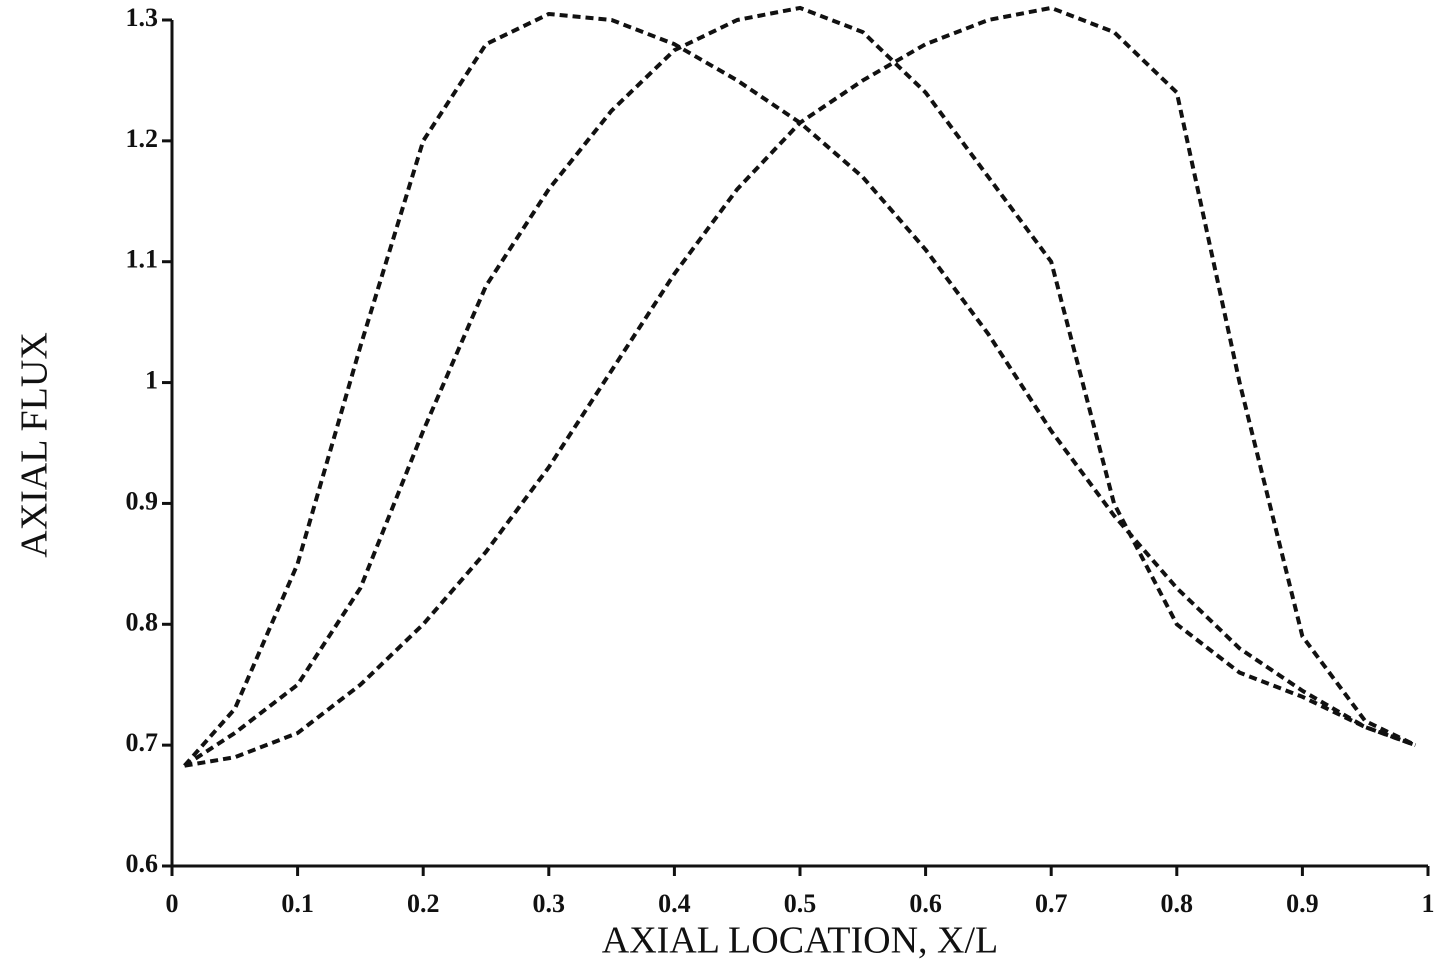  Describe the element at coordinates (1302, 903) in the screenshot. I see `x-tick-label: 0.9` at that location.